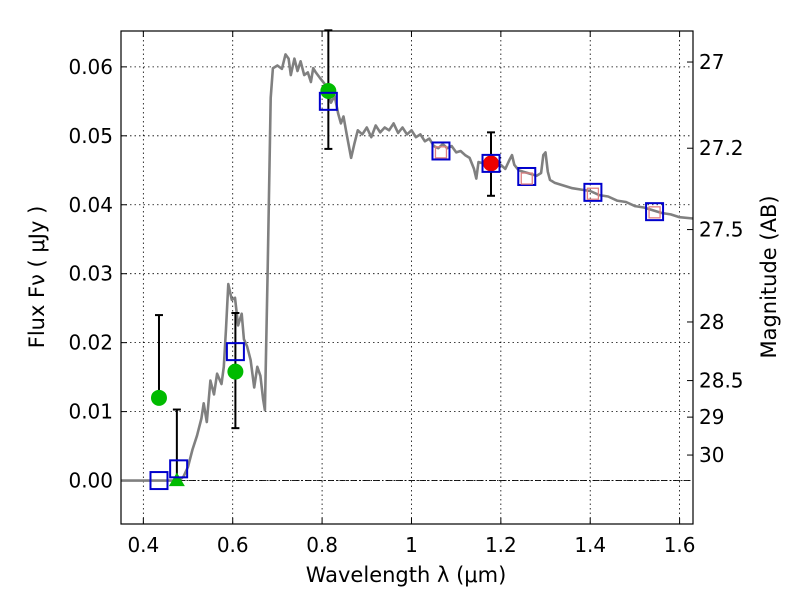  I want to click on y-tick-label: 0.02, so click(90, 343).